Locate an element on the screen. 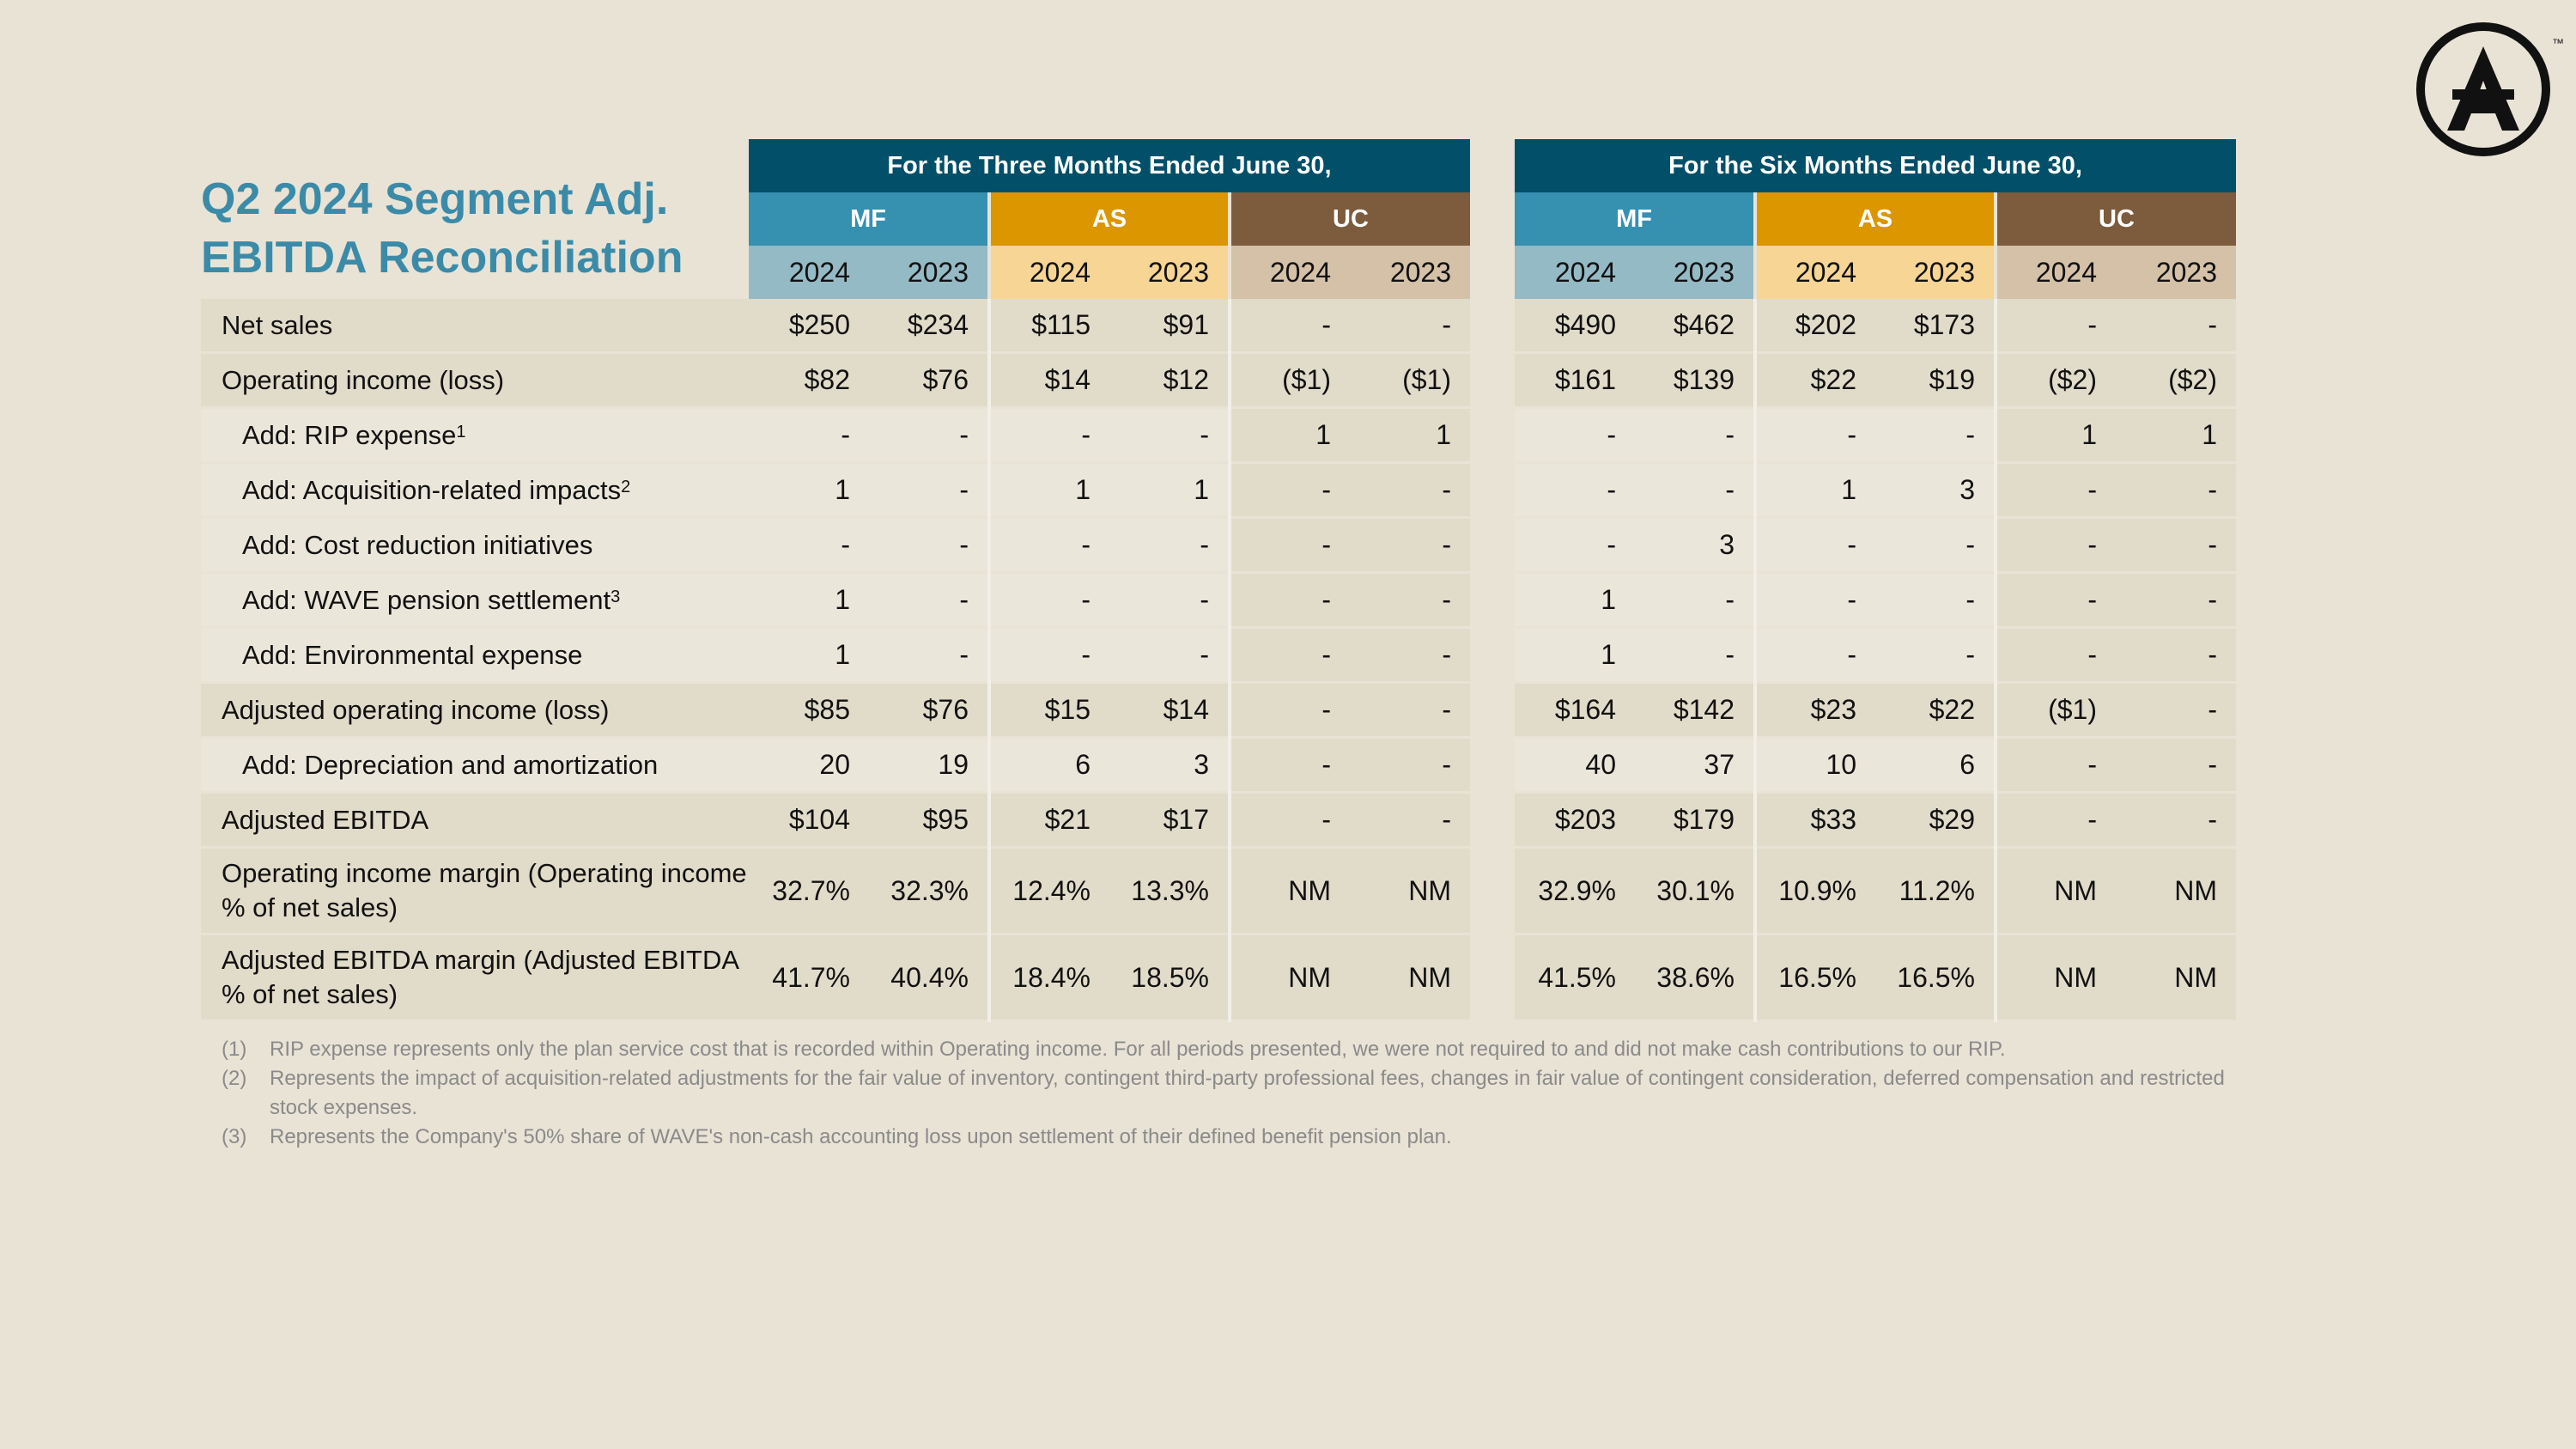 The height and width of the screenshot is (1449, 2576). value-cell: $14 is located at coordinates (1169, 710).